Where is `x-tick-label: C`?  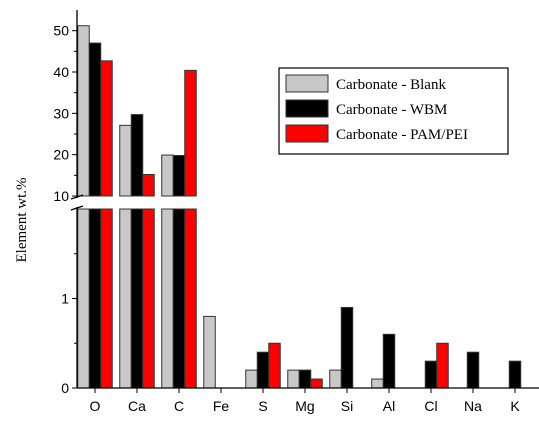
x-tick-label: C is located at coordinates (179, 406).